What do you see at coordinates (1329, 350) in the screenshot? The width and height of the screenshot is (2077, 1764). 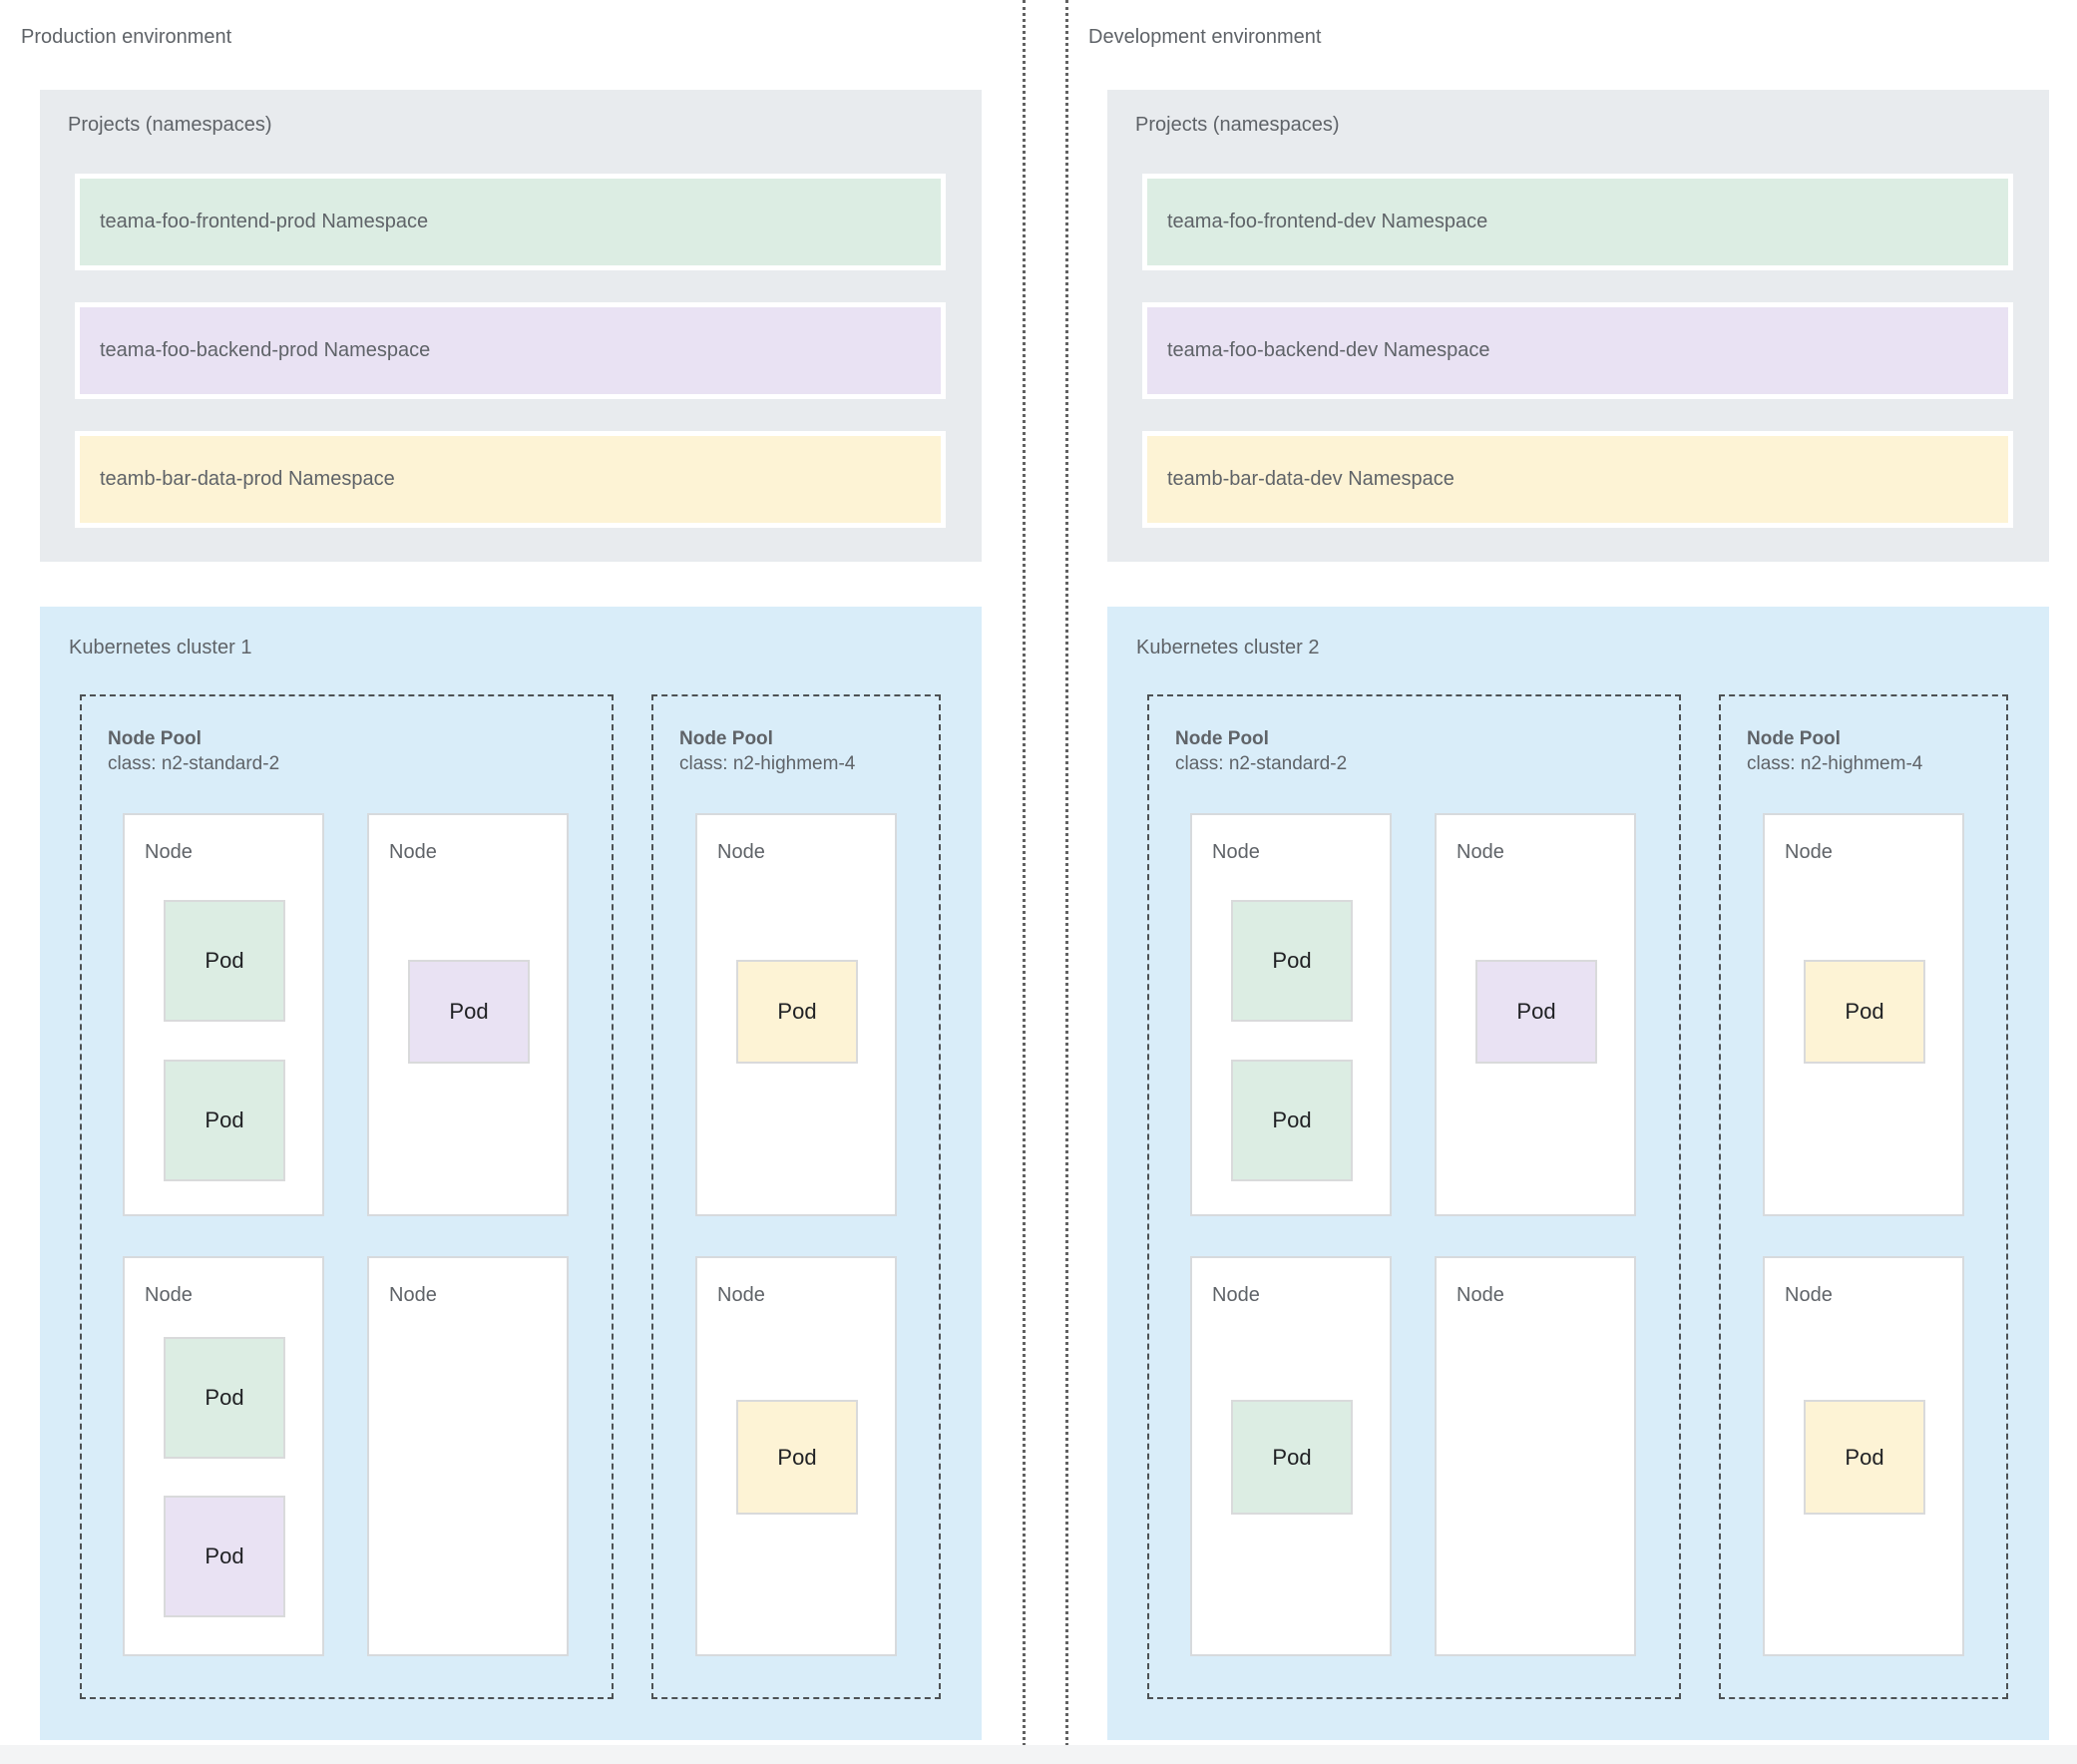 I see `namespace-label: teama-foo-backend-dev Namespace` at bounding box center [1329, 350].